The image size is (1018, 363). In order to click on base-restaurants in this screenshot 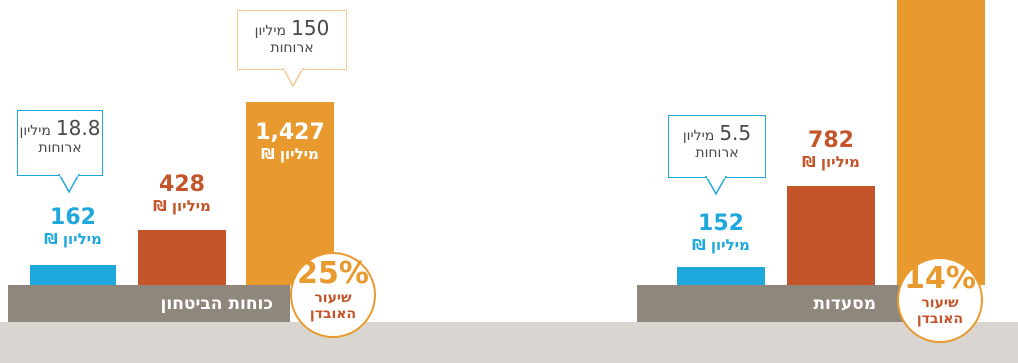, I will do `click(772, 303)`.